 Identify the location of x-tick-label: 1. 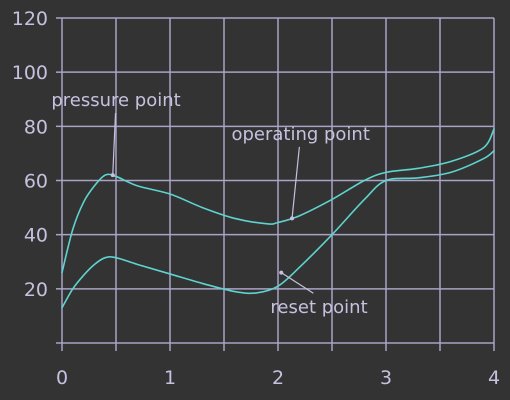
(170, 378).